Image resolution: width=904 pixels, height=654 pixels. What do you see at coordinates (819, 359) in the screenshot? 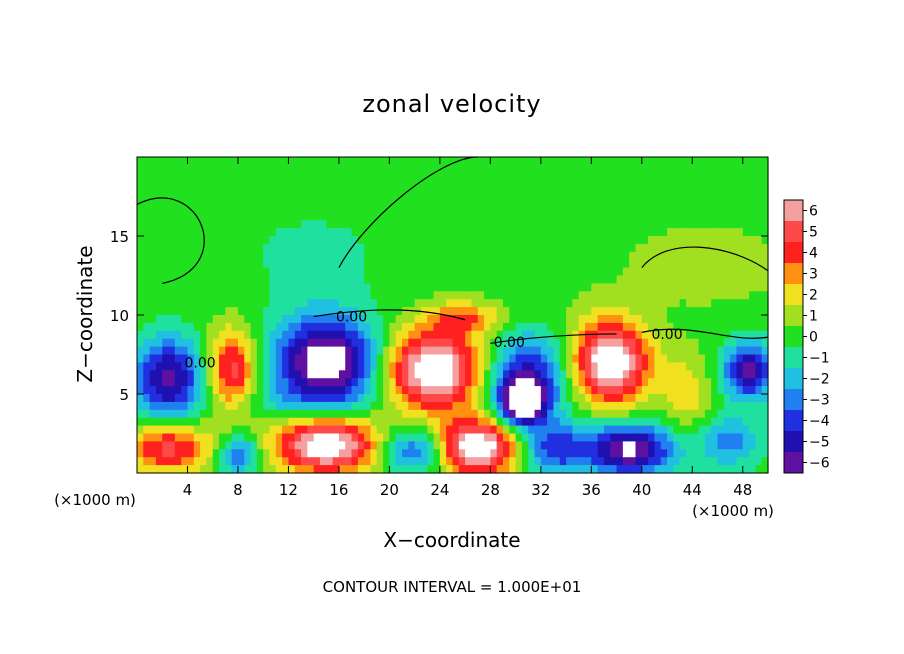
I see `colorbar-label: −1` at bounding box center [819, 359].